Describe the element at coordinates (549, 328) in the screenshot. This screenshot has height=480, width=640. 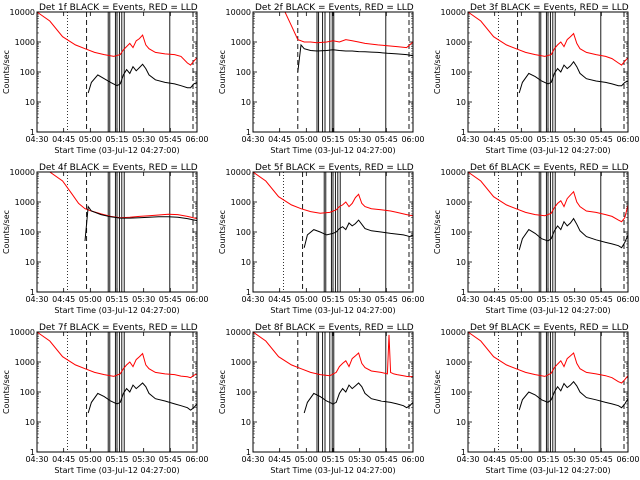
I see `chart-title: Det 9f BLACK = Events, RED = LLD` at that location.